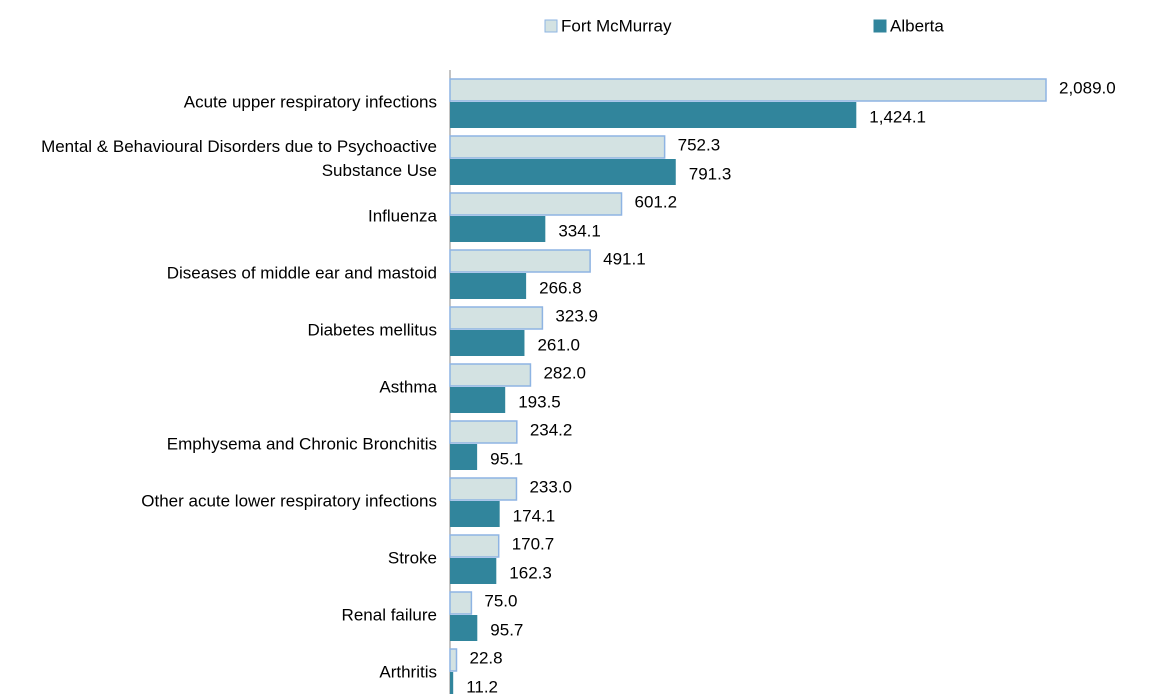  I want to click on value-label: 174.1, so click(534, 515).